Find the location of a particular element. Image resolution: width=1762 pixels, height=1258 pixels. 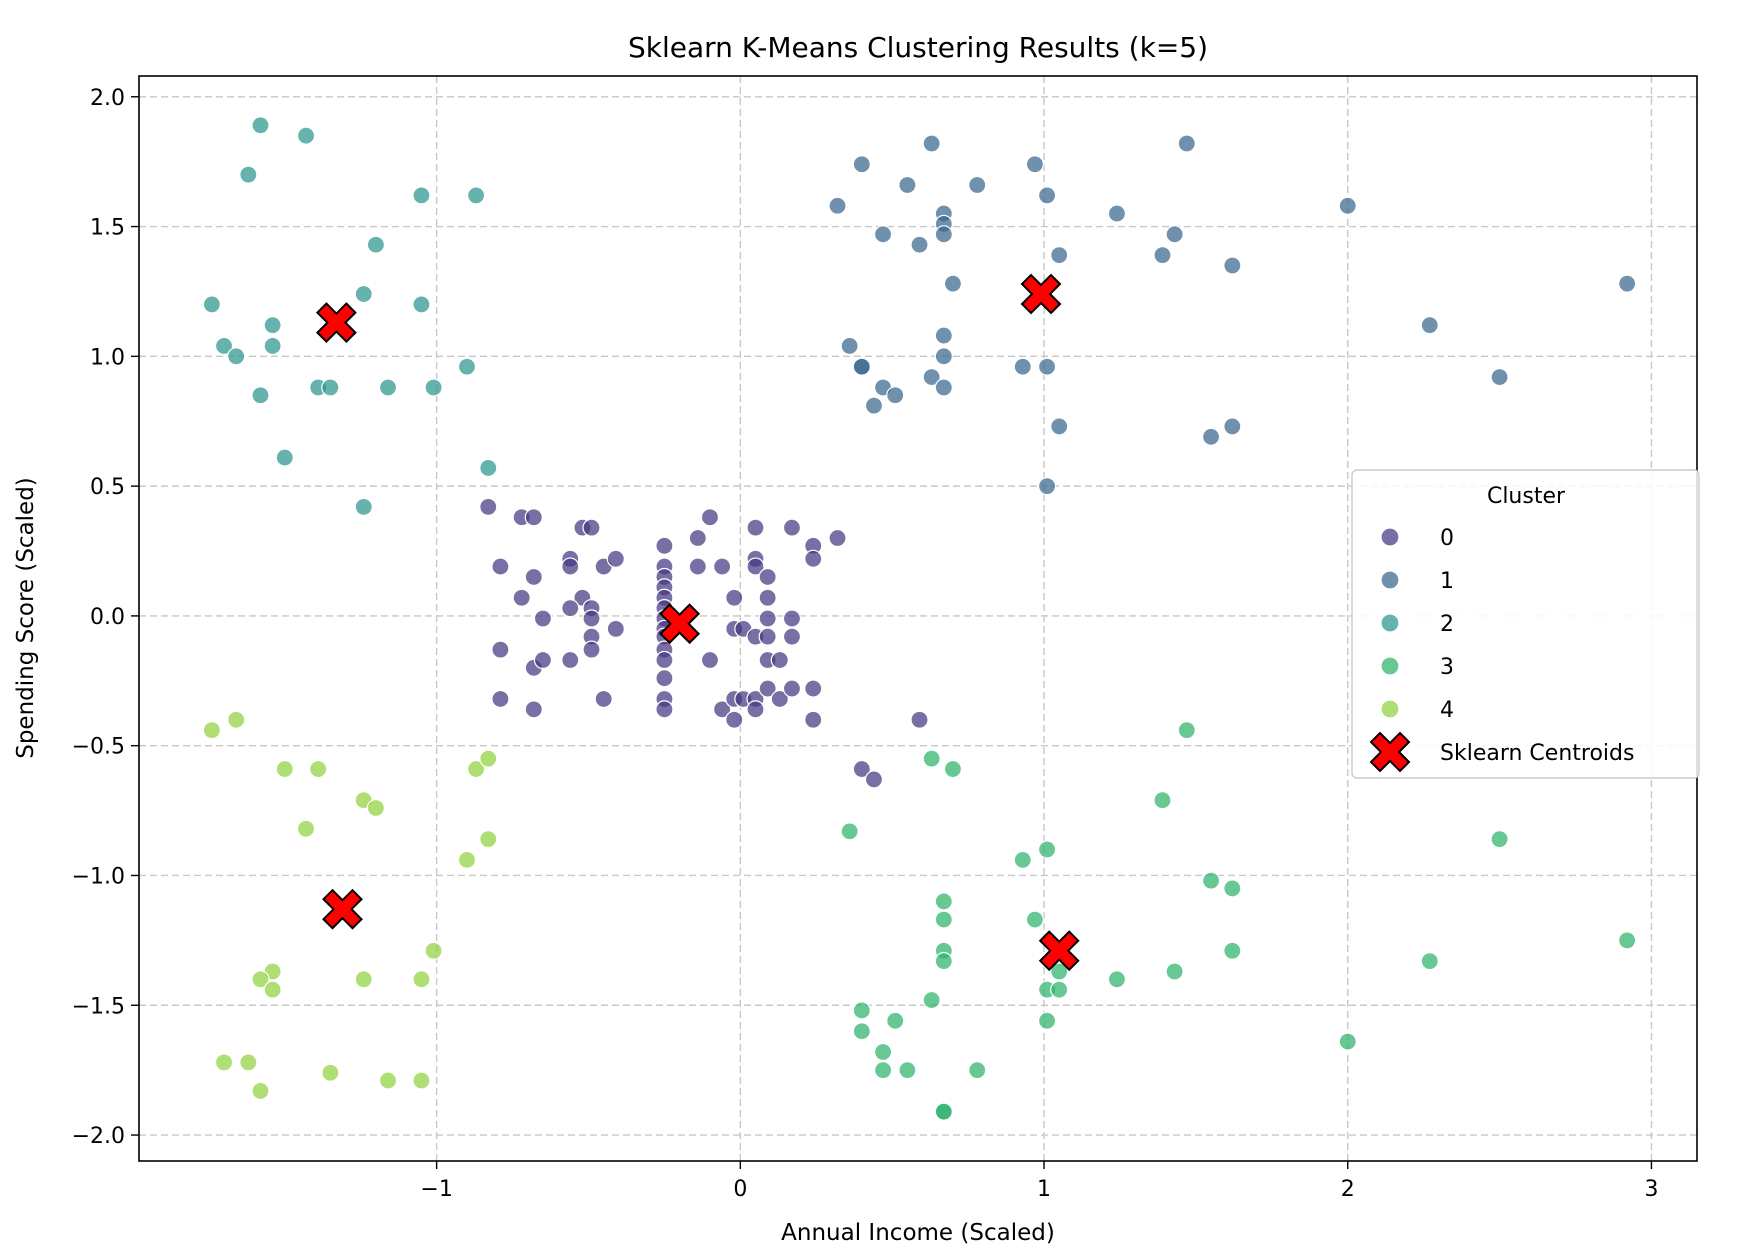

x-tick-label: 2 is located at coordinates (1348, 1189).